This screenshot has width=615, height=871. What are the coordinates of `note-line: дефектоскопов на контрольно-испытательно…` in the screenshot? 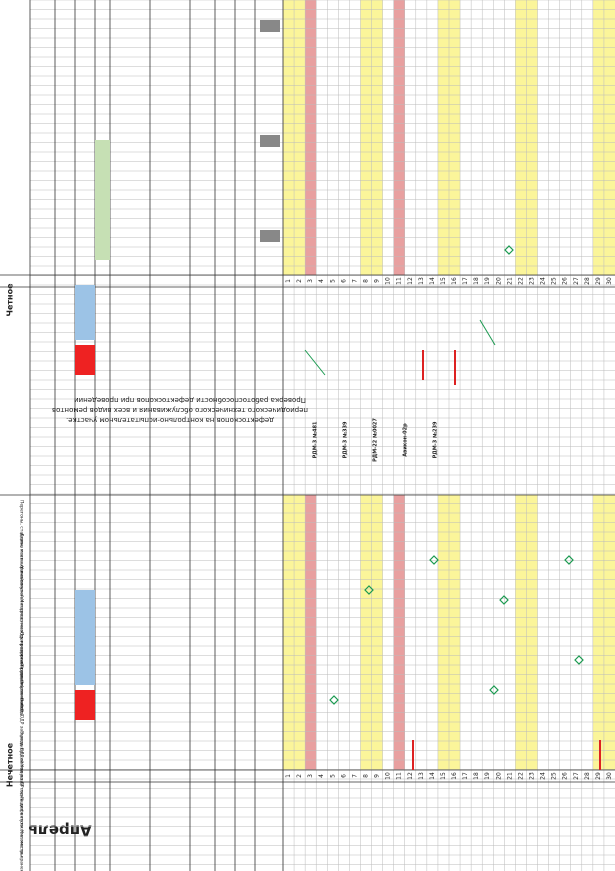 It's located at (170, 420).